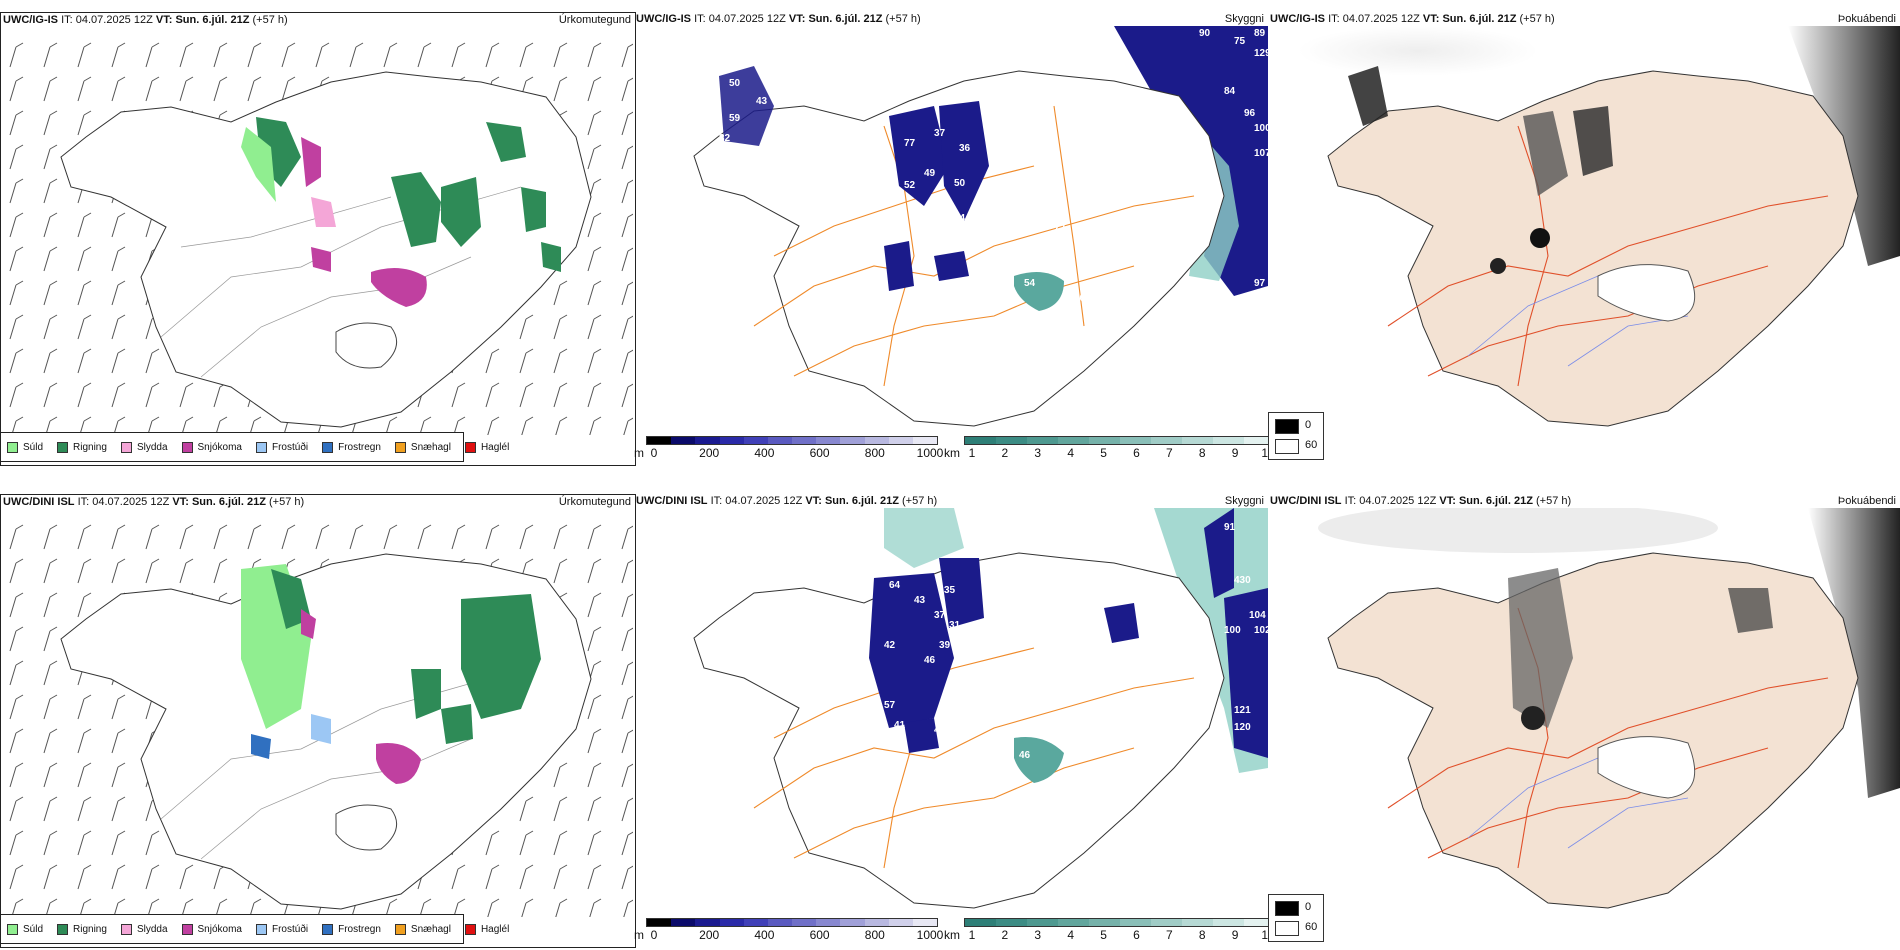  What do you see at coordinates (1311, 927) in the screenshot?
I see `fog-scale-min-label: 60` at bounding box center [1311, 927].